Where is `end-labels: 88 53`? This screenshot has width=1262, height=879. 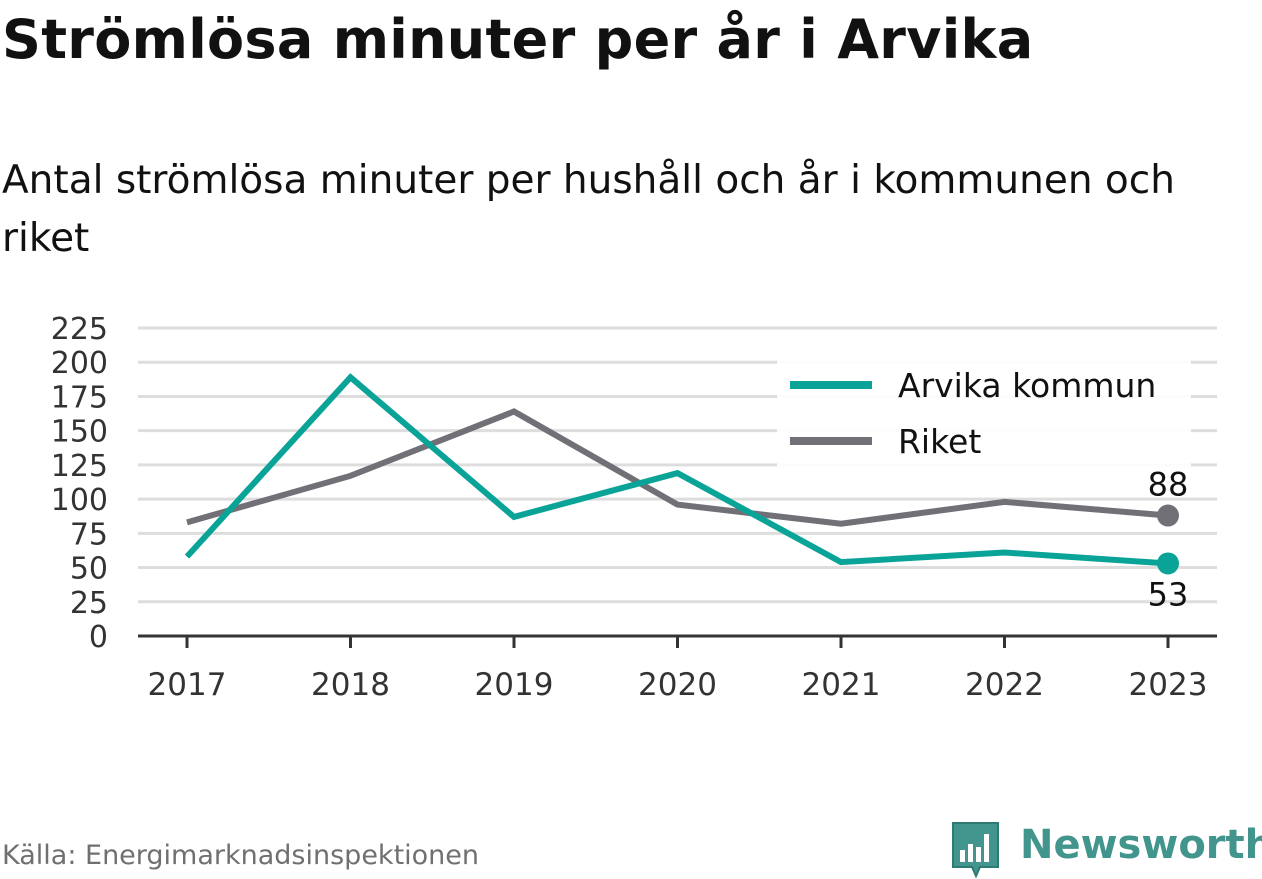 end-labels: 88 53 is located at coordinates (1168, 540).